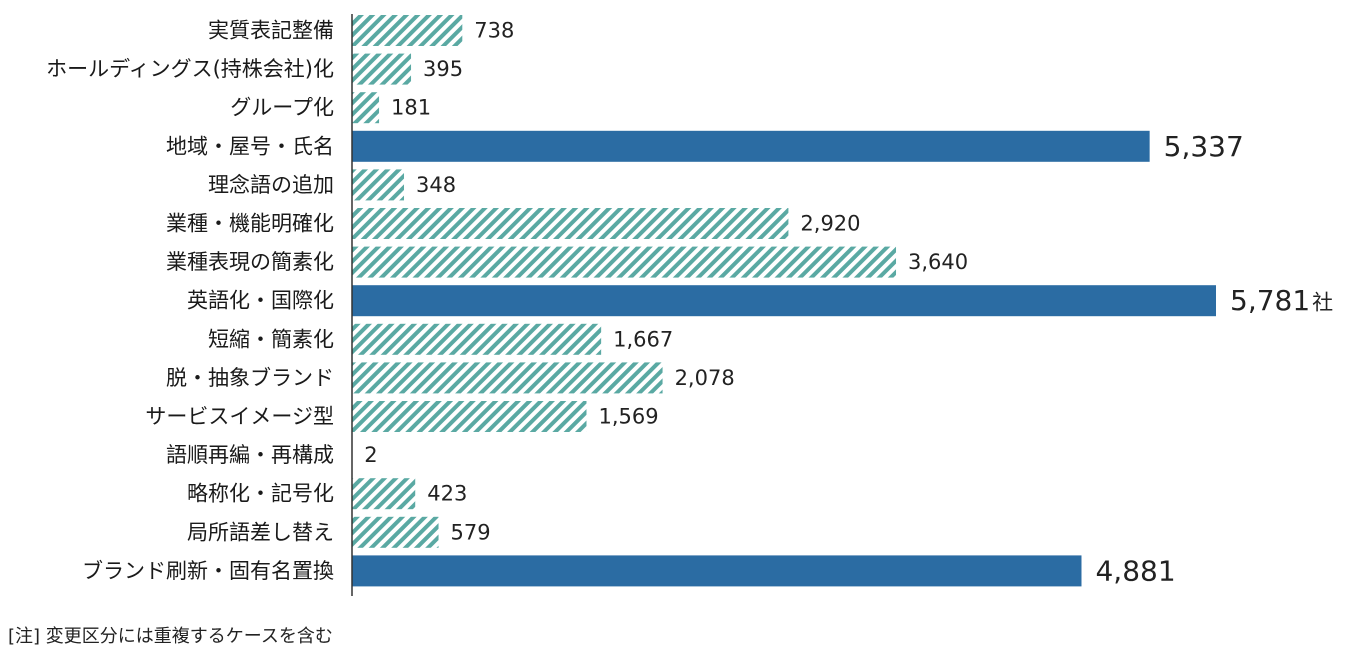 Image resolution: width=1355 pixels, height=667 pixels. What do you see at coordinates (411, 108) in the screenshot?
I see `value-label-3: 181` at bounding box center [411, 108].